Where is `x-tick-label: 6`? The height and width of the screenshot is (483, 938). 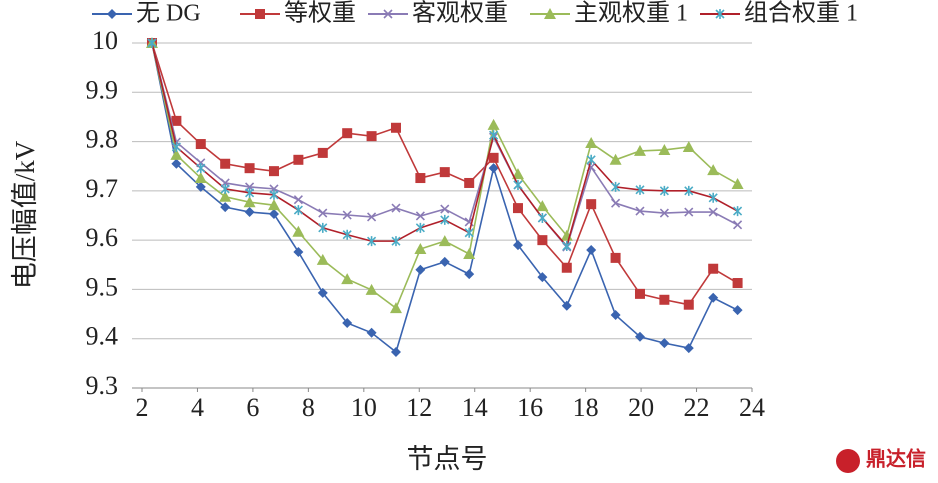
x-tick-label: 6 is located at coordinates (252, 407).